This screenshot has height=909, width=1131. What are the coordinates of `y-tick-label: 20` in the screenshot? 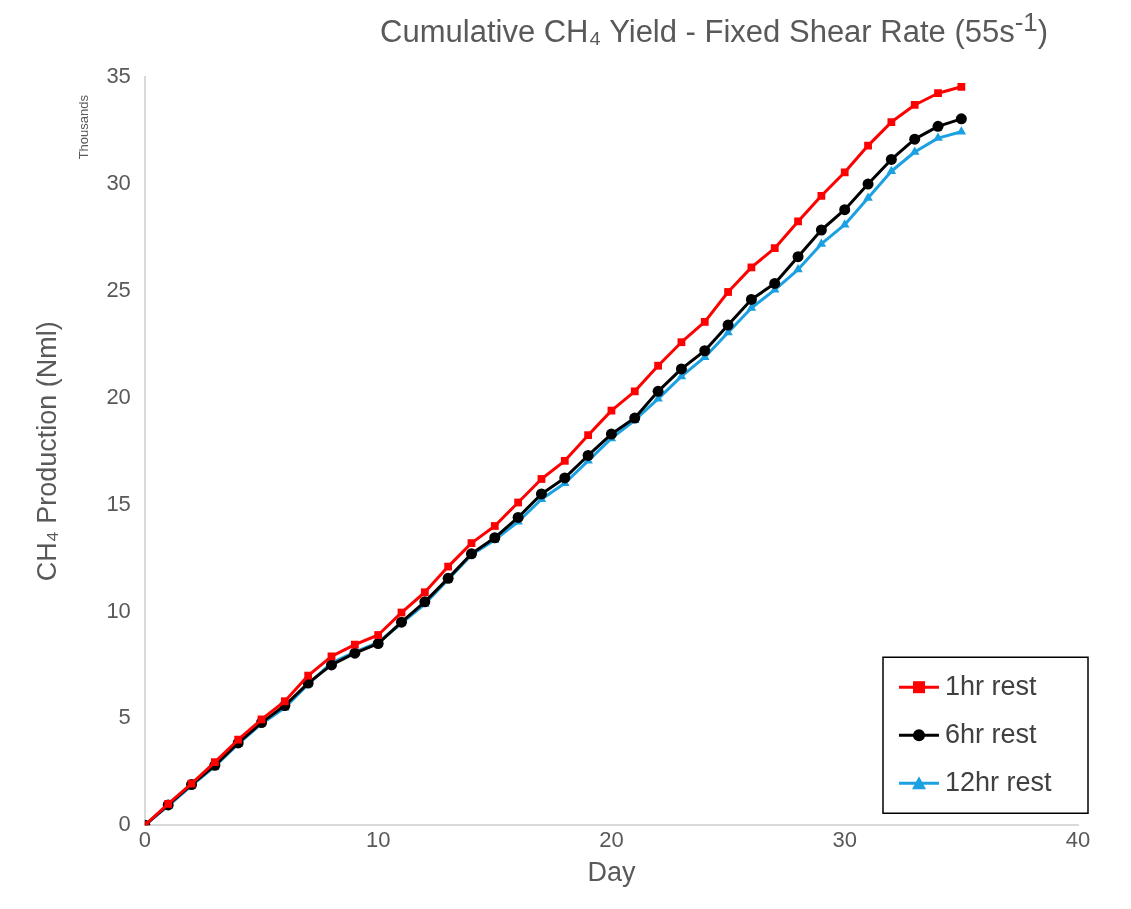 It's located at (118, 397).